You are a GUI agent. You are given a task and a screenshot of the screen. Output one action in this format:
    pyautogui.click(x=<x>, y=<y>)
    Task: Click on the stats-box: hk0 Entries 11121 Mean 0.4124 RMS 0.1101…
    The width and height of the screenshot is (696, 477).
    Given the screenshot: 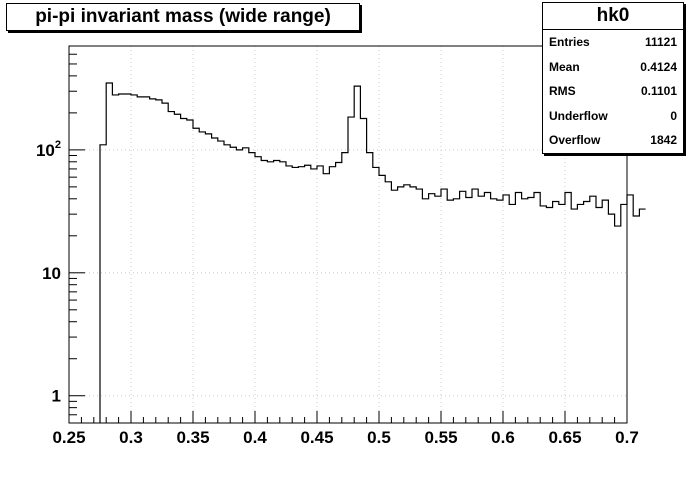 What is the action you would take?
    pyautogui.click(x=613, y=78)
    